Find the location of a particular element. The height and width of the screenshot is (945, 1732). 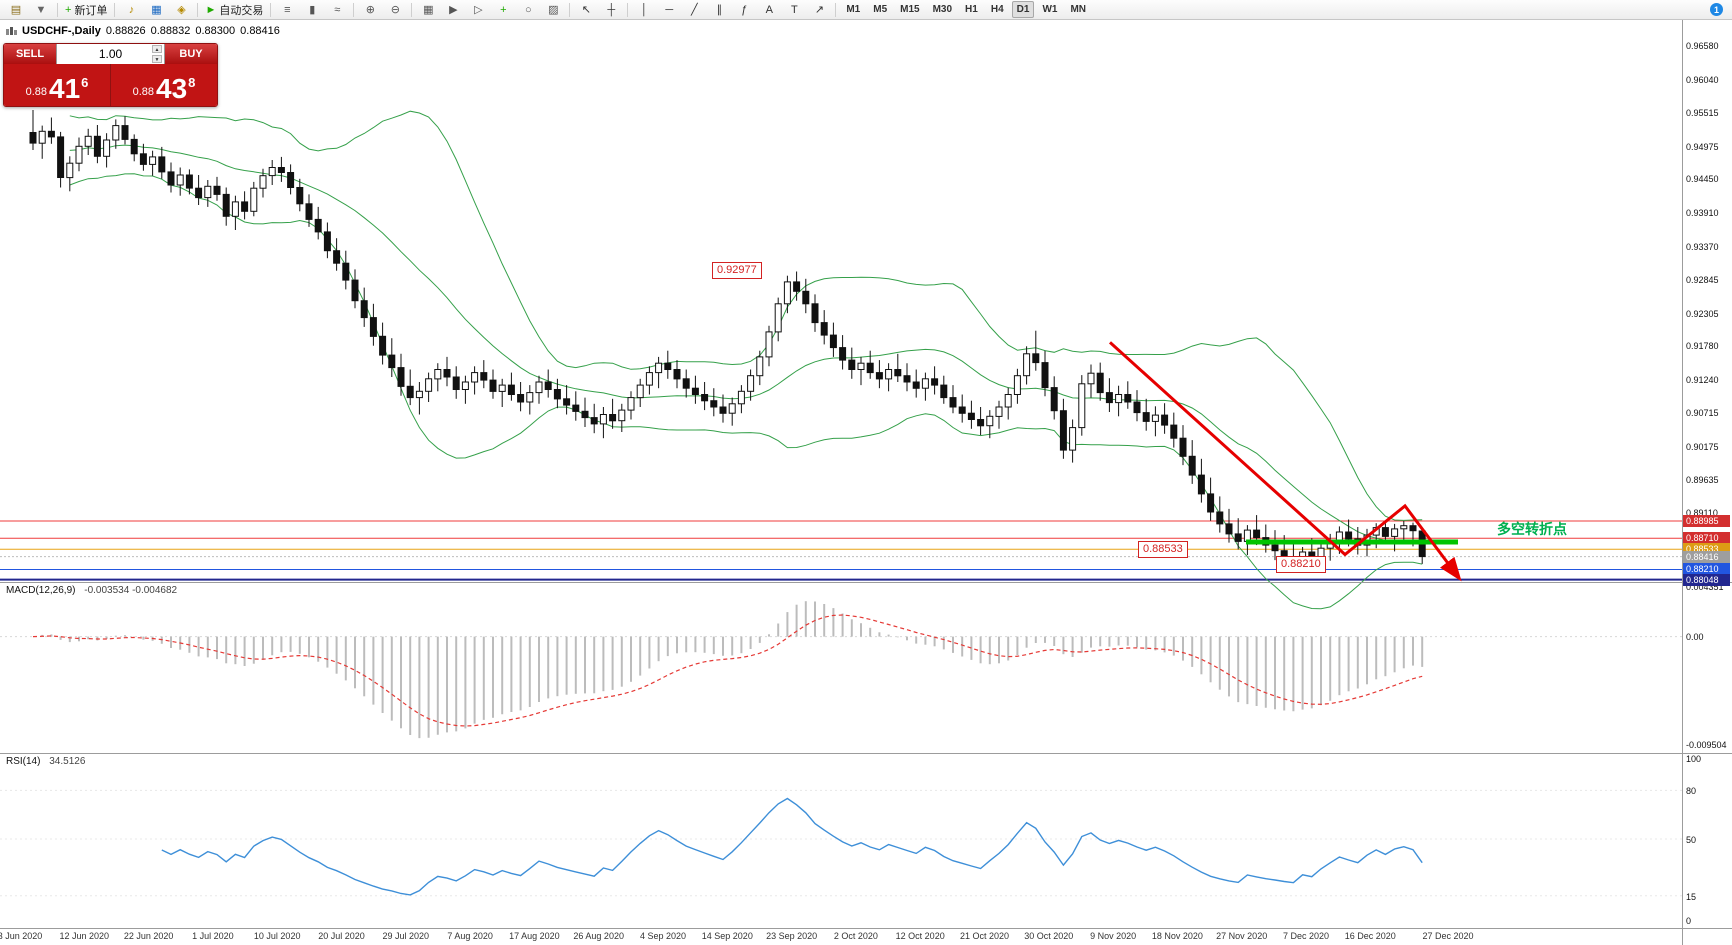

rsi-panel-separator is located at coordinates (866, 753).